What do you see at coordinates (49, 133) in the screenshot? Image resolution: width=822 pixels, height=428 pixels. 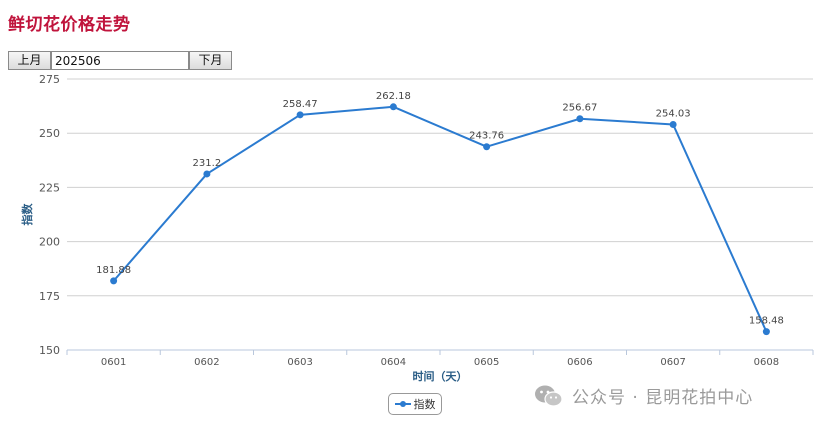 I see `y-tick-label: 250` at bounding box center [49, 133].